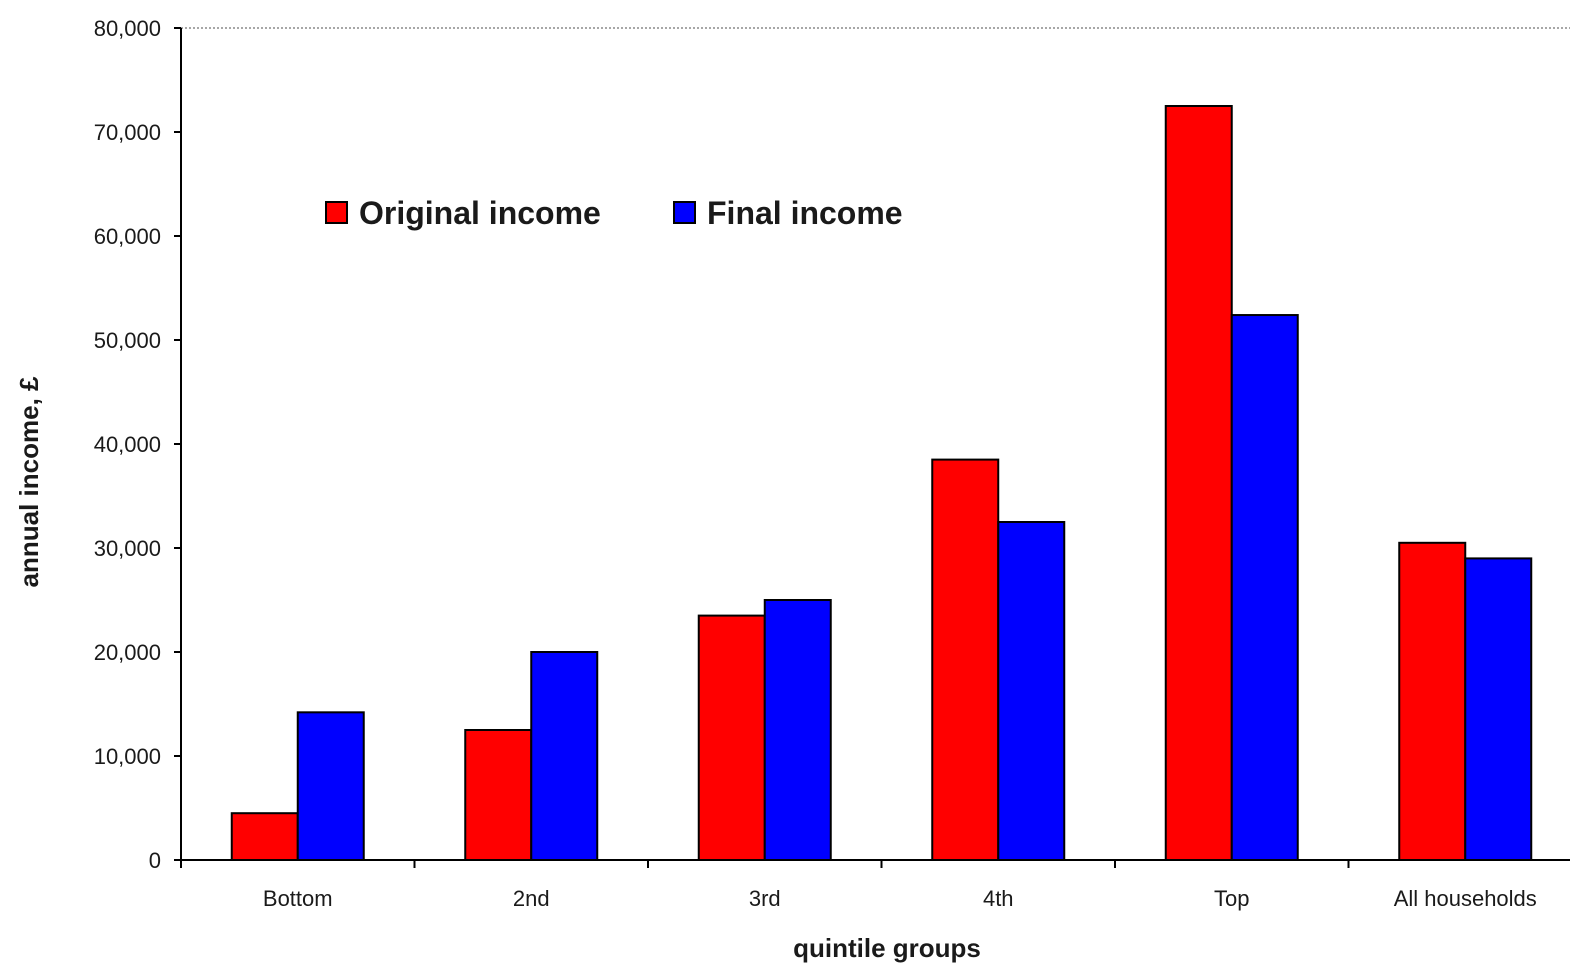  What do you see at coordinates (127, 444) in the screenshot?
I see `y-tick-label: 40,000` at bounding box center [127, 444].